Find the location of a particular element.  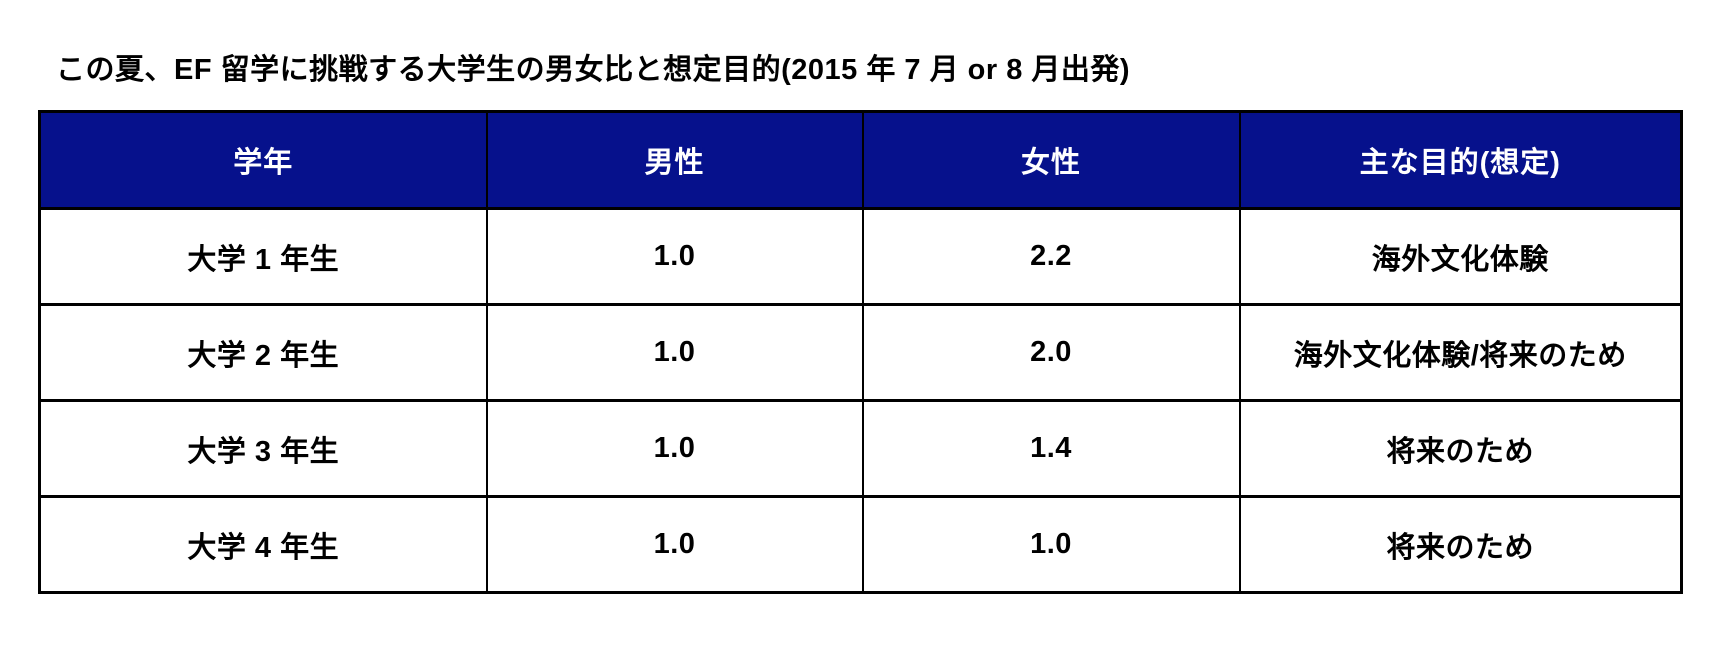

col-header-male: 男性 is located at coordinates (674, 160).